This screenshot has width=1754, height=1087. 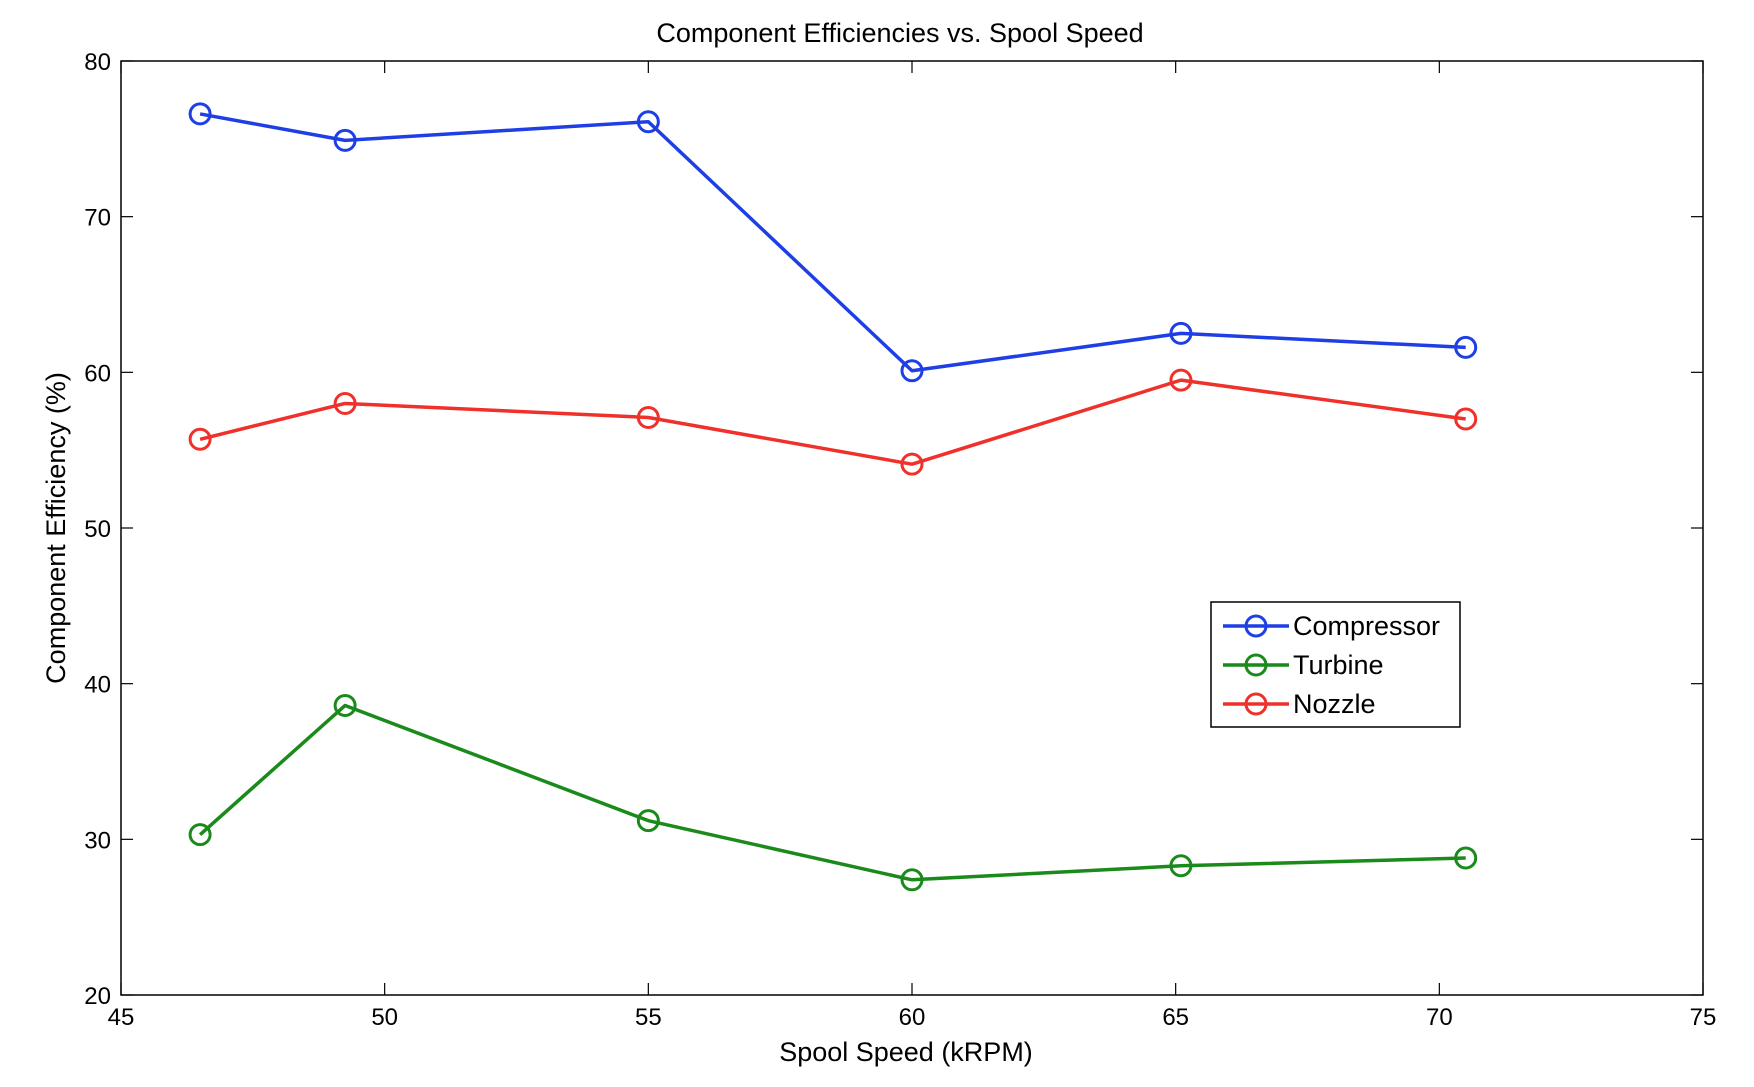 I want to click on series-line-turbine, so click(x=832, y=792).